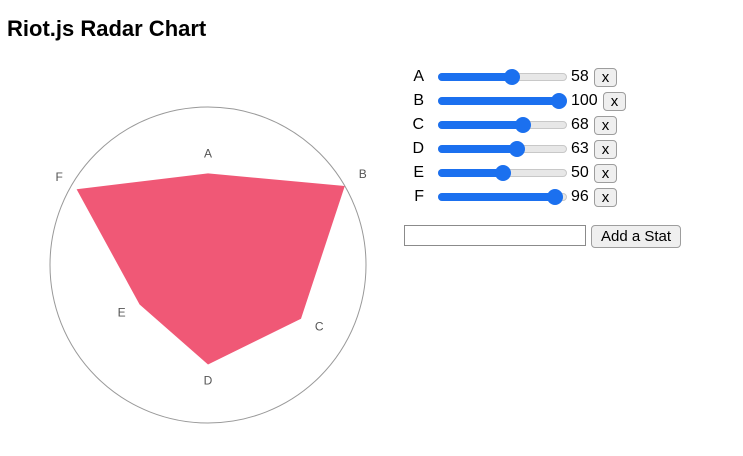  What do you see at coordinates (122, 313) in the screenshot?
I see `radar-axis-label: E` at bounding box center [122, 313].